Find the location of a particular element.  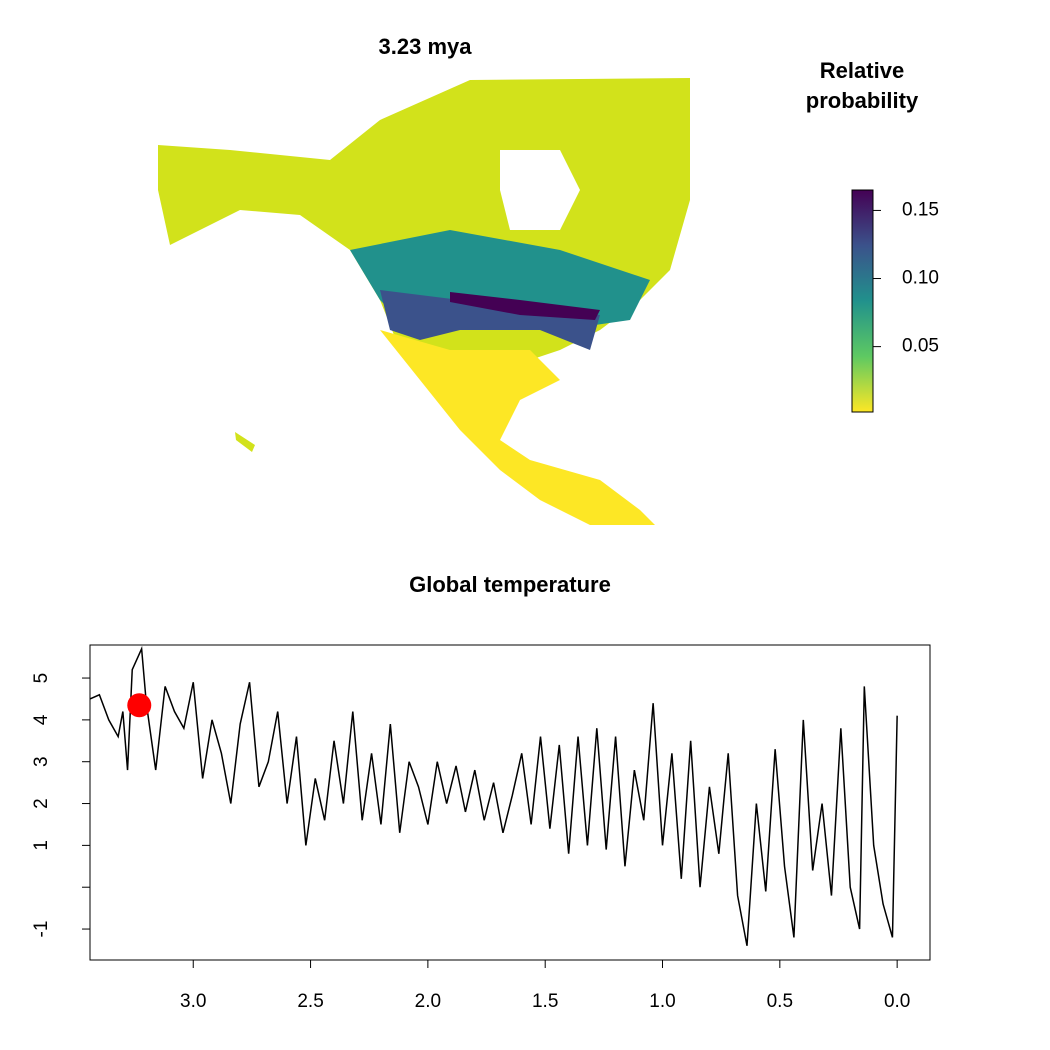

tick-label: 0.15 is located at coordinates (920, 209).